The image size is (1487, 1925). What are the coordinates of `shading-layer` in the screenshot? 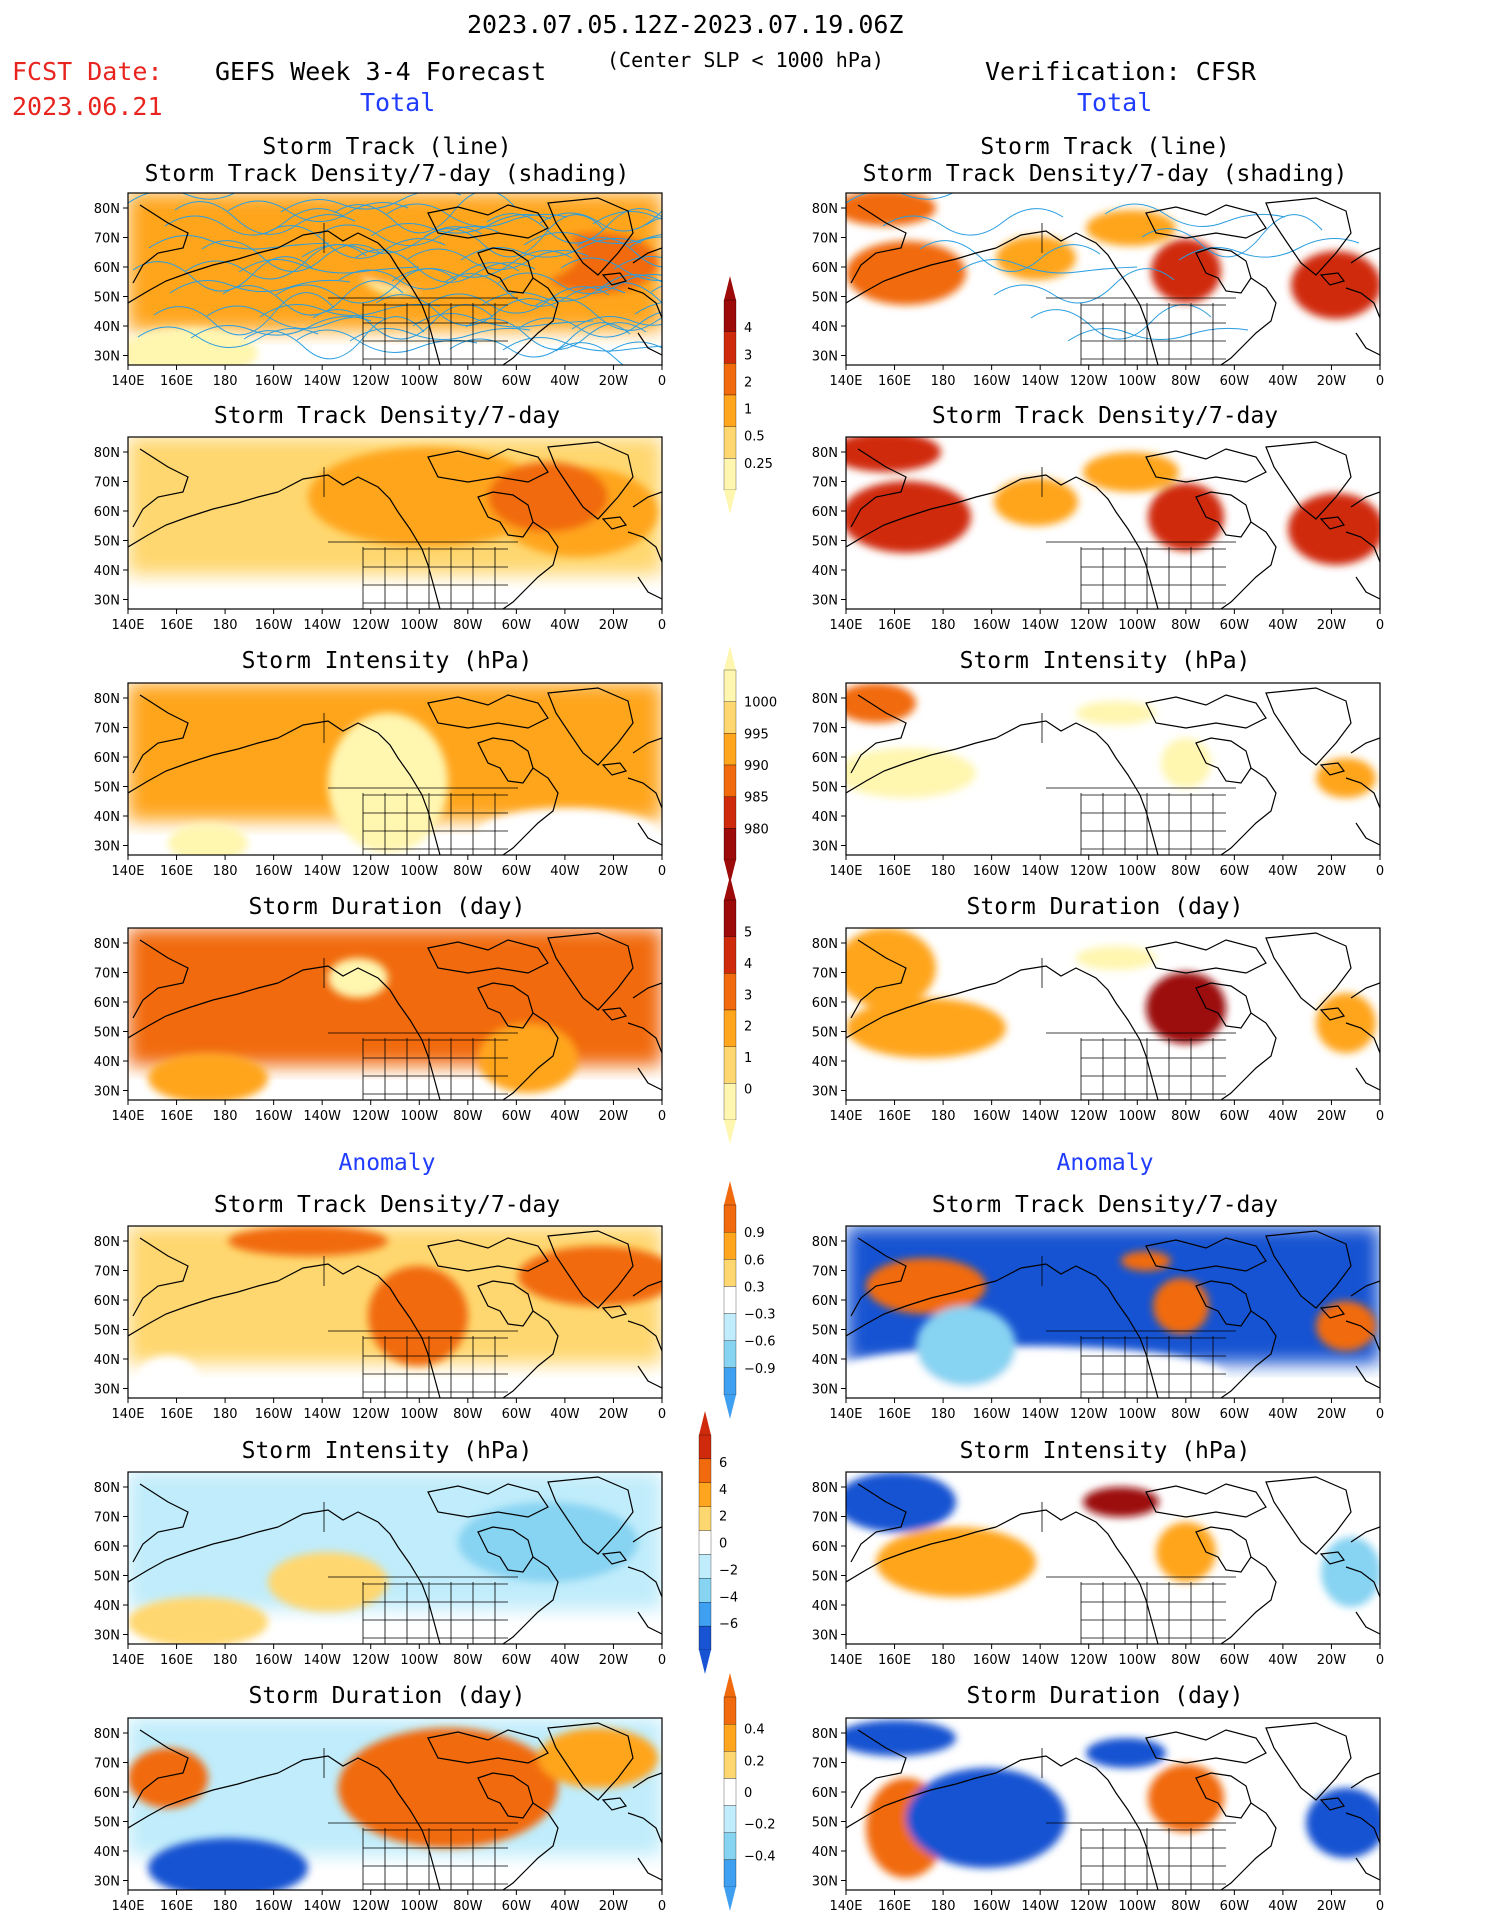 It's located at (395, 1312).